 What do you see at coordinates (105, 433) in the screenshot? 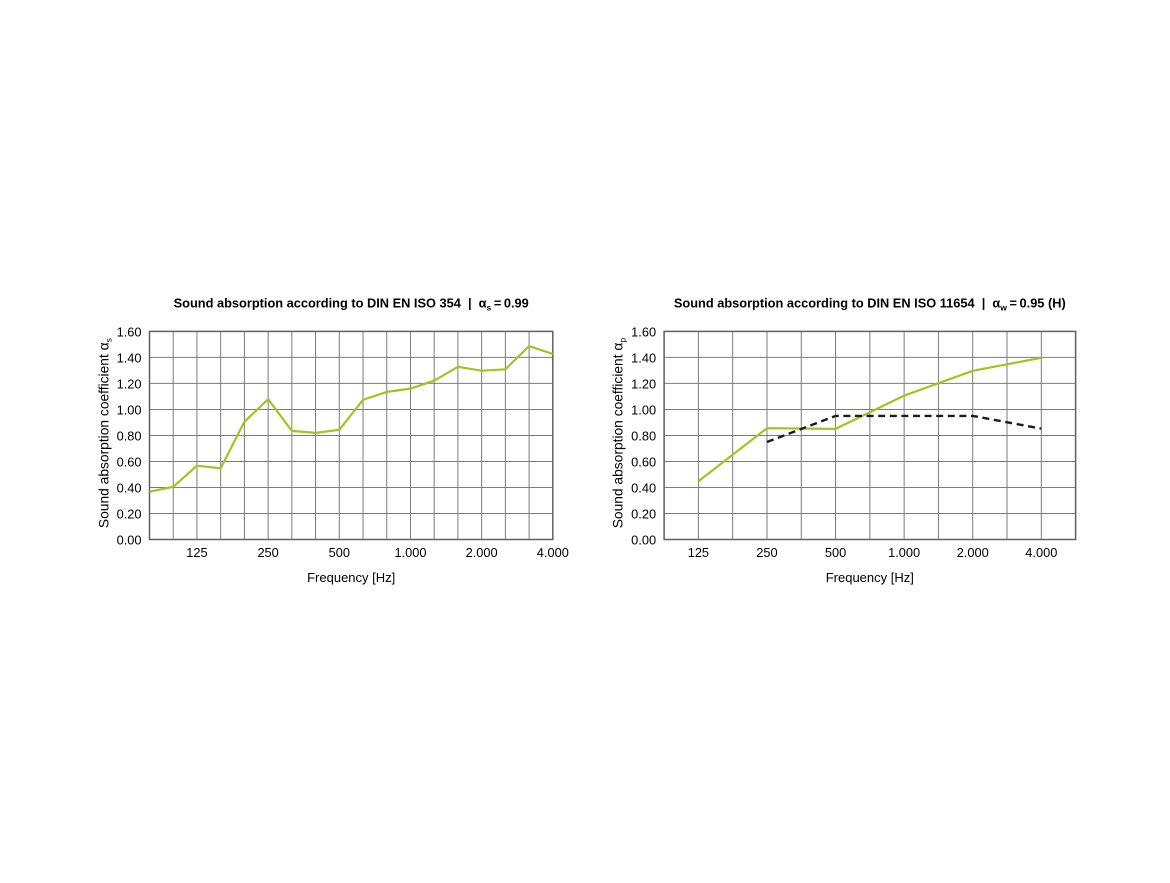
I see `svg-text:Sound absorption coefficient α: Sound absorption coefficient αs` at bounding box center [105, 433].